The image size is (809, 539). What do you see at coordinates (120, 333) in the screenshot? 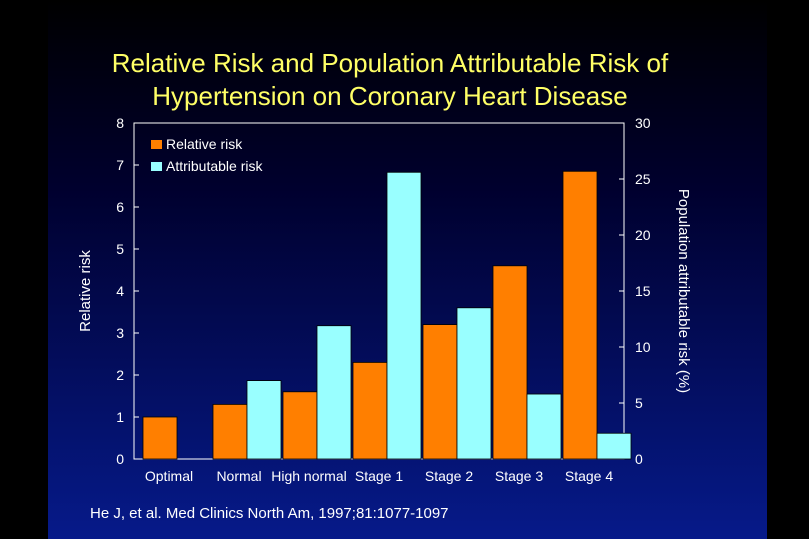
I see `left-axis-tick-label: 3` at bounding box center [120, 333].